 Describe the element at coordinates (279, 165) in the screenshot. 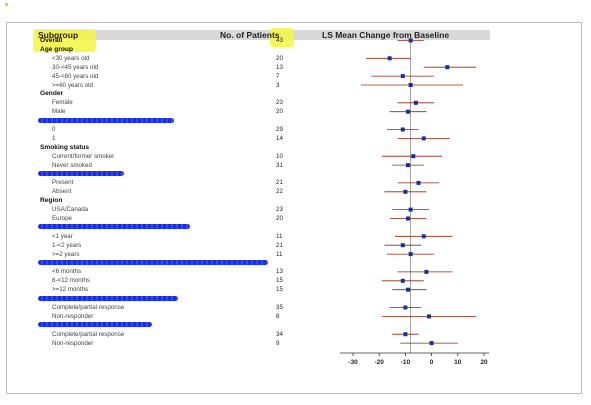

I see `patient-count: 31` at that location.